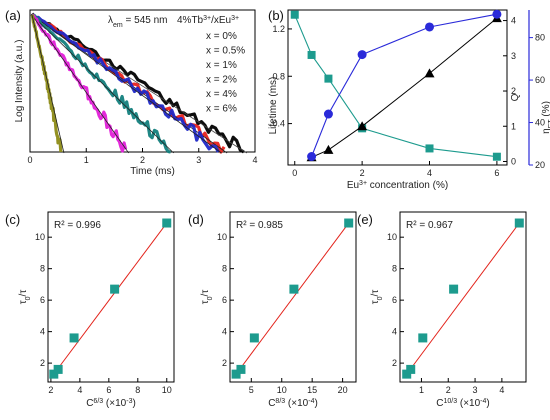 This screenshot has height=420, width=550. I want to click on b-qtick-label: 3, so click(513, 56).